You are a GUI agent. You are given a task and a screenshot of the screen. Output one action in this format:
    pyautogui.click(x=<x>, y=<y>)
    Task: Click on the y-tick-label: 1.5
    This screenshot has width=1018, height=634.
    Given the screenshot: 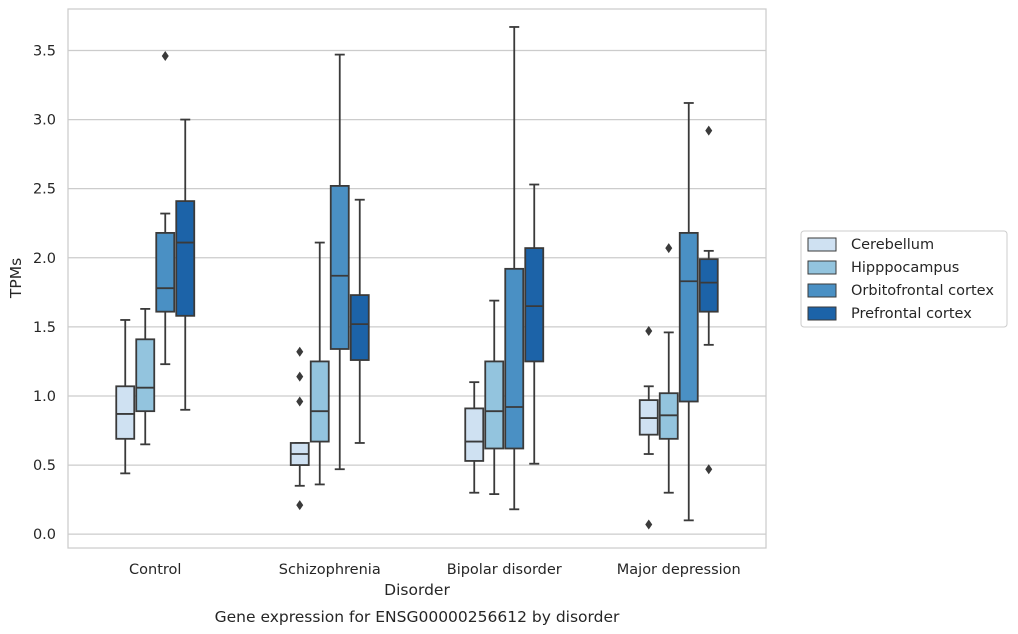 What is the action you would take?
    pyautogui.click(x=44, y=328)
    